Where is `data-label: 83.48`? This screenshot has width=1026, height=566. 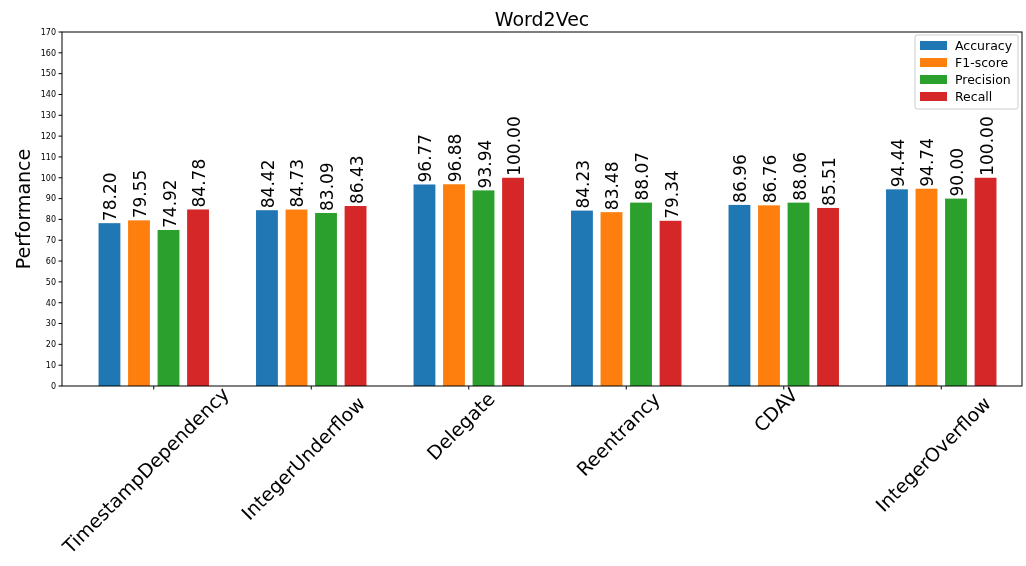 data-label: 83.48 is located at coordinates (612, 186).